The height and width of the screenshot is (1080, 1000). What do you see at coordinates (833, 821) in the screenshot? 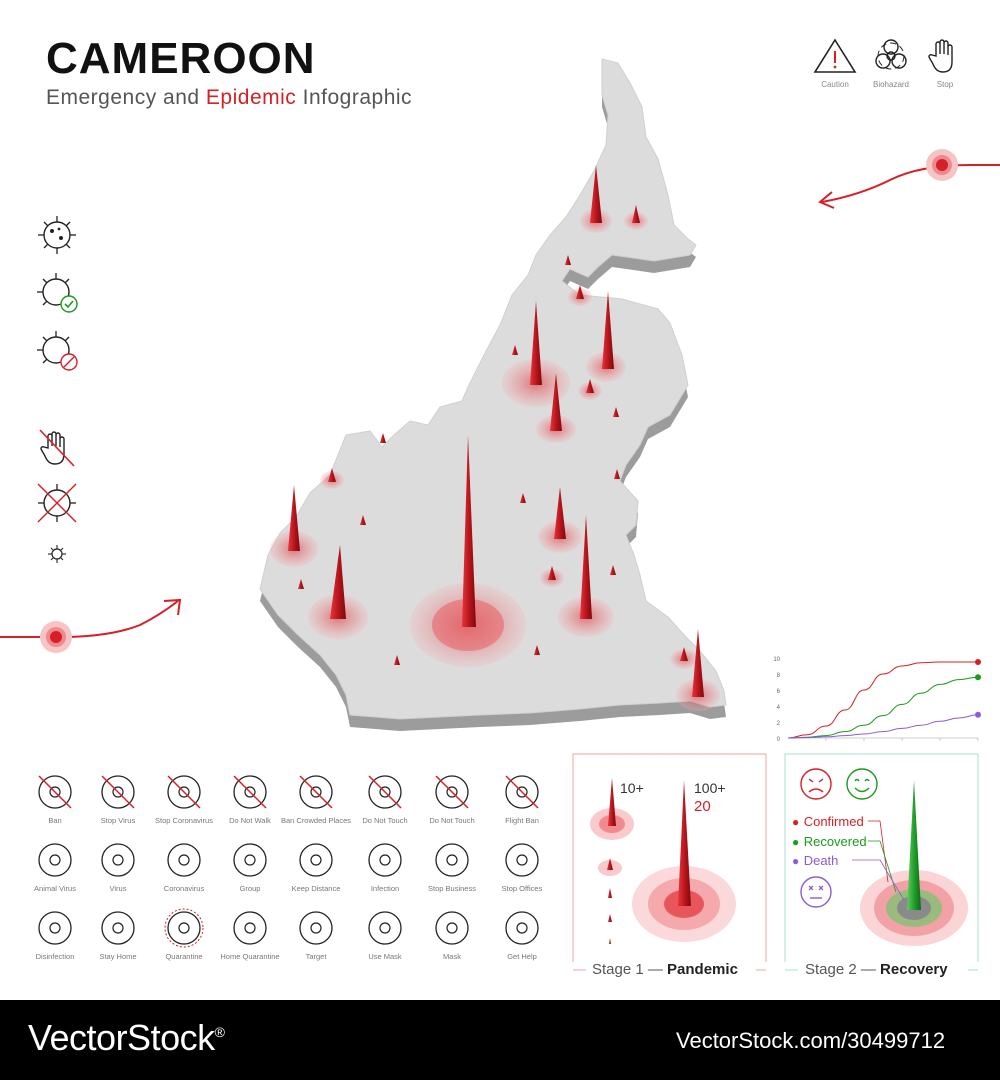
I see `legend-confirmed-label: Confirmed` at bounding box center [833, 821].